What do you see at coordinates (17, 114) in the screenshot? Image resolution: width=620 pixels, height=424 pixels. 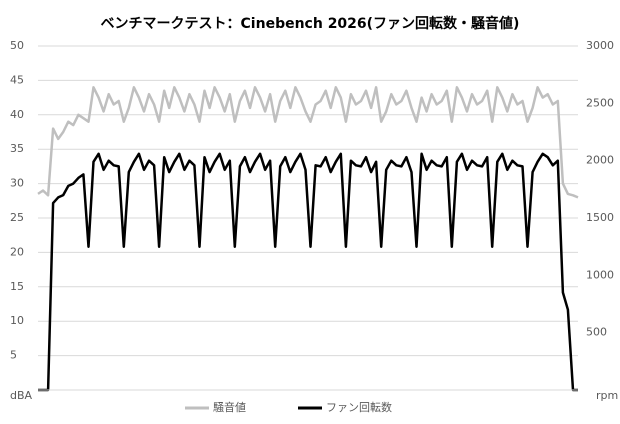 I see `y-tick-label: 40` at bounding box center [17, 114].